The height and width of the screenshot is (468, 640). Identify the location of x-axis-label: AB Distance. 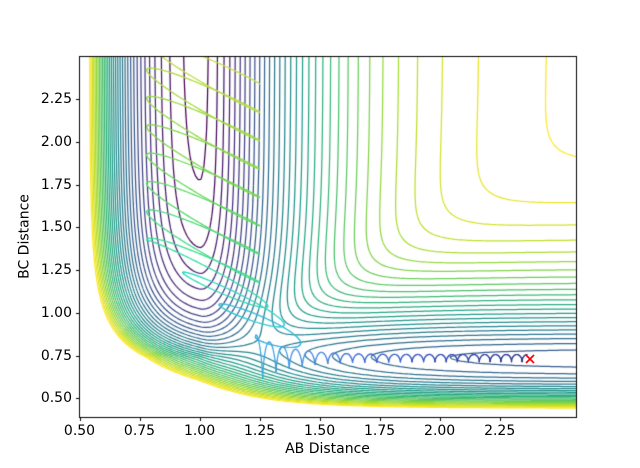
(327, 449).